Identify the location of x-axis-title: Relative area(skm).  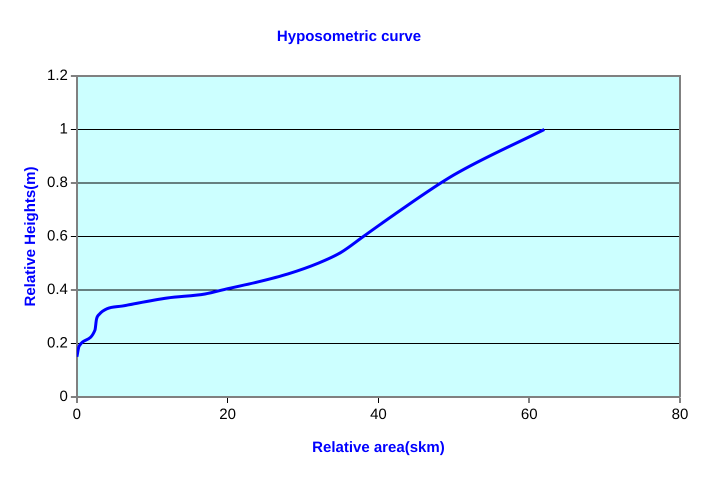
(378, 447).